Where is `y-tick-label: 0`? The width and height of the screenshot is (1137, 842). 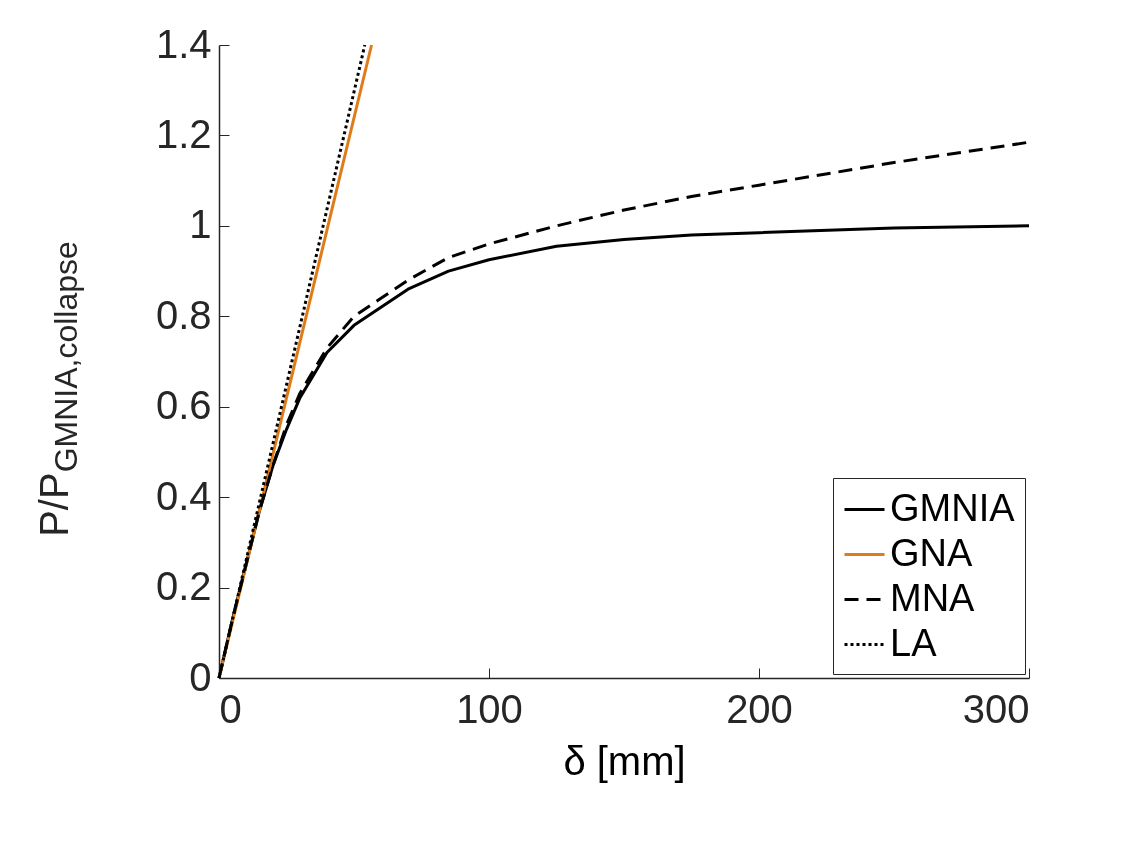
y-tick-label: 0 is located at coordinates (200, 676).